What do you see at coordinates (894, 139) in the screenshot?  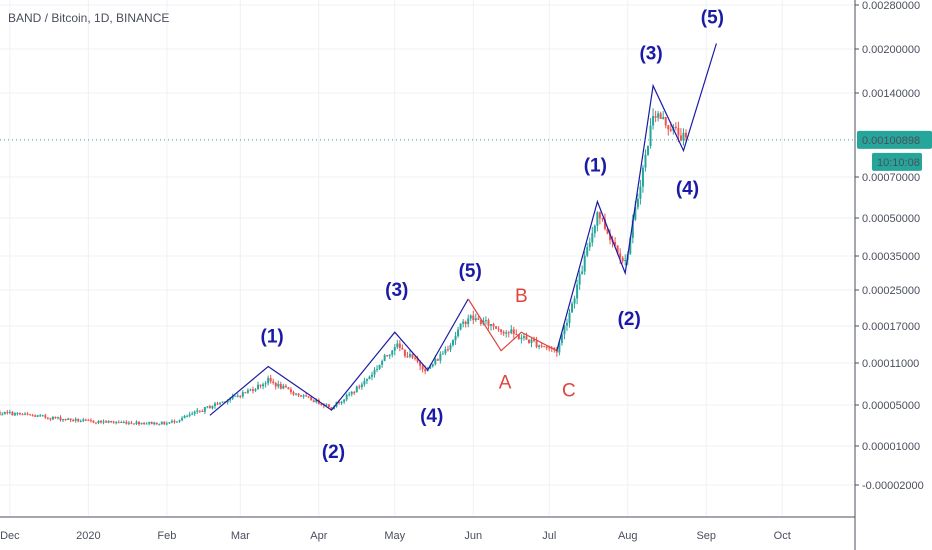 I see `last-price-tag` at bounding box center [894, 139].